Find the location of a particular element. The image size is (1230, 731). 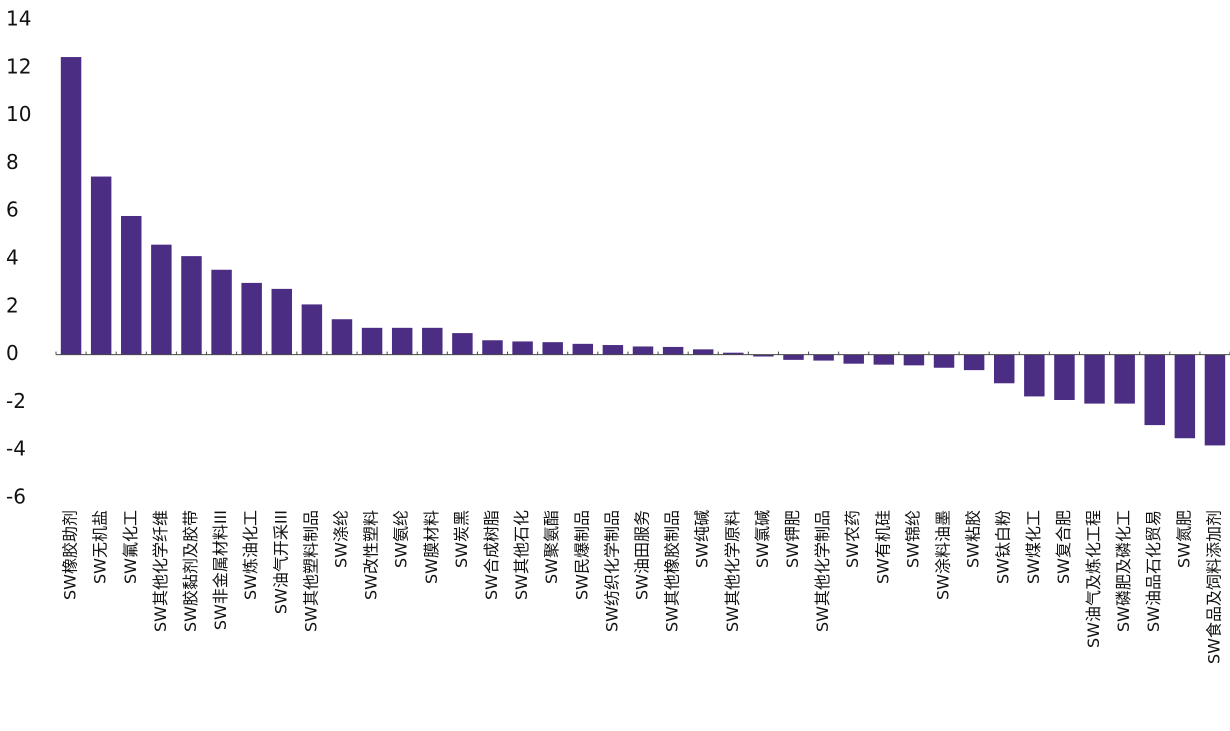

zero-baseline is located at coordinates (642, 353).